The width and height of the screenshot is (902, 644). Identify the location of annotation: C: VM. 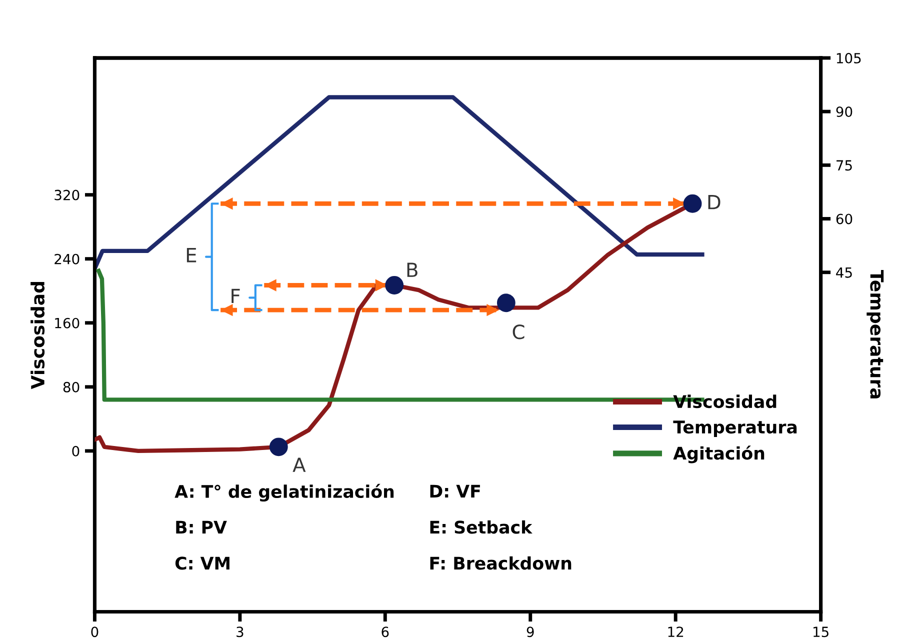
(202, 563).